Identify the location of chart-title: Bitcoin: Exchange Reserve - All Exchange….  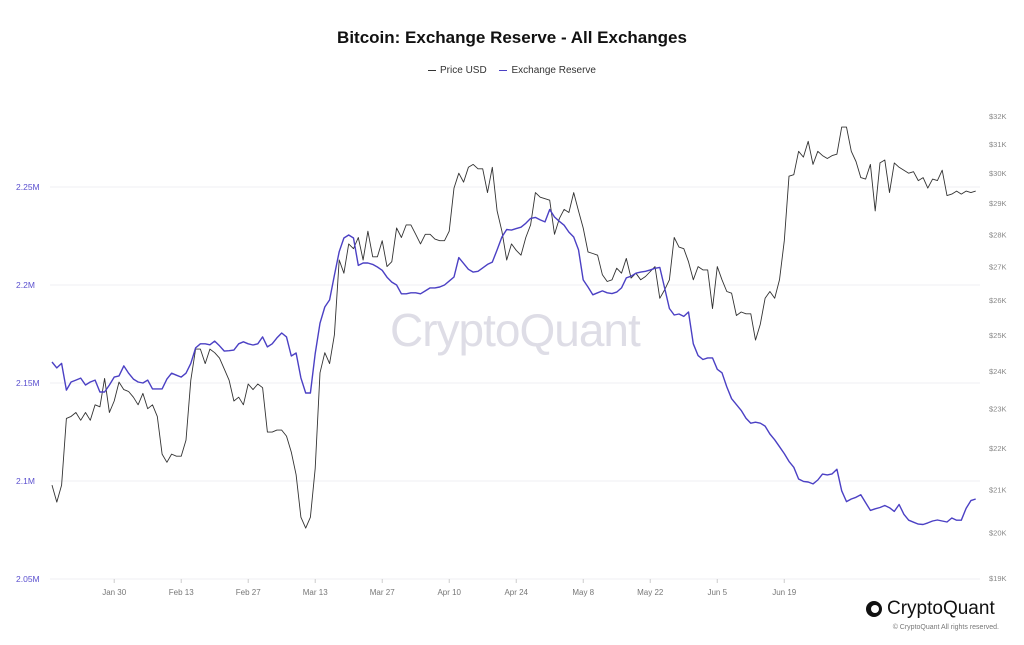
(512, 37).